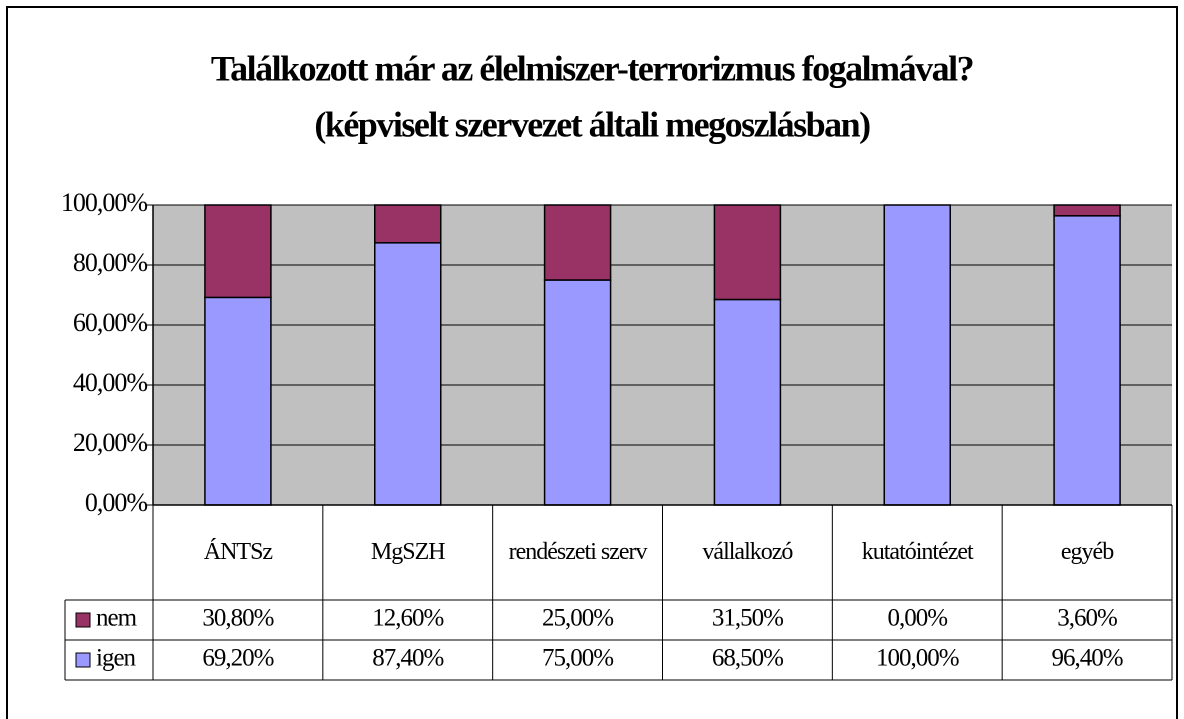 This screenshot has height=719, width=1184. Describe the element at coordinates (407, 658) in the screenshot. I see `data-label: 87,40%` at that location.